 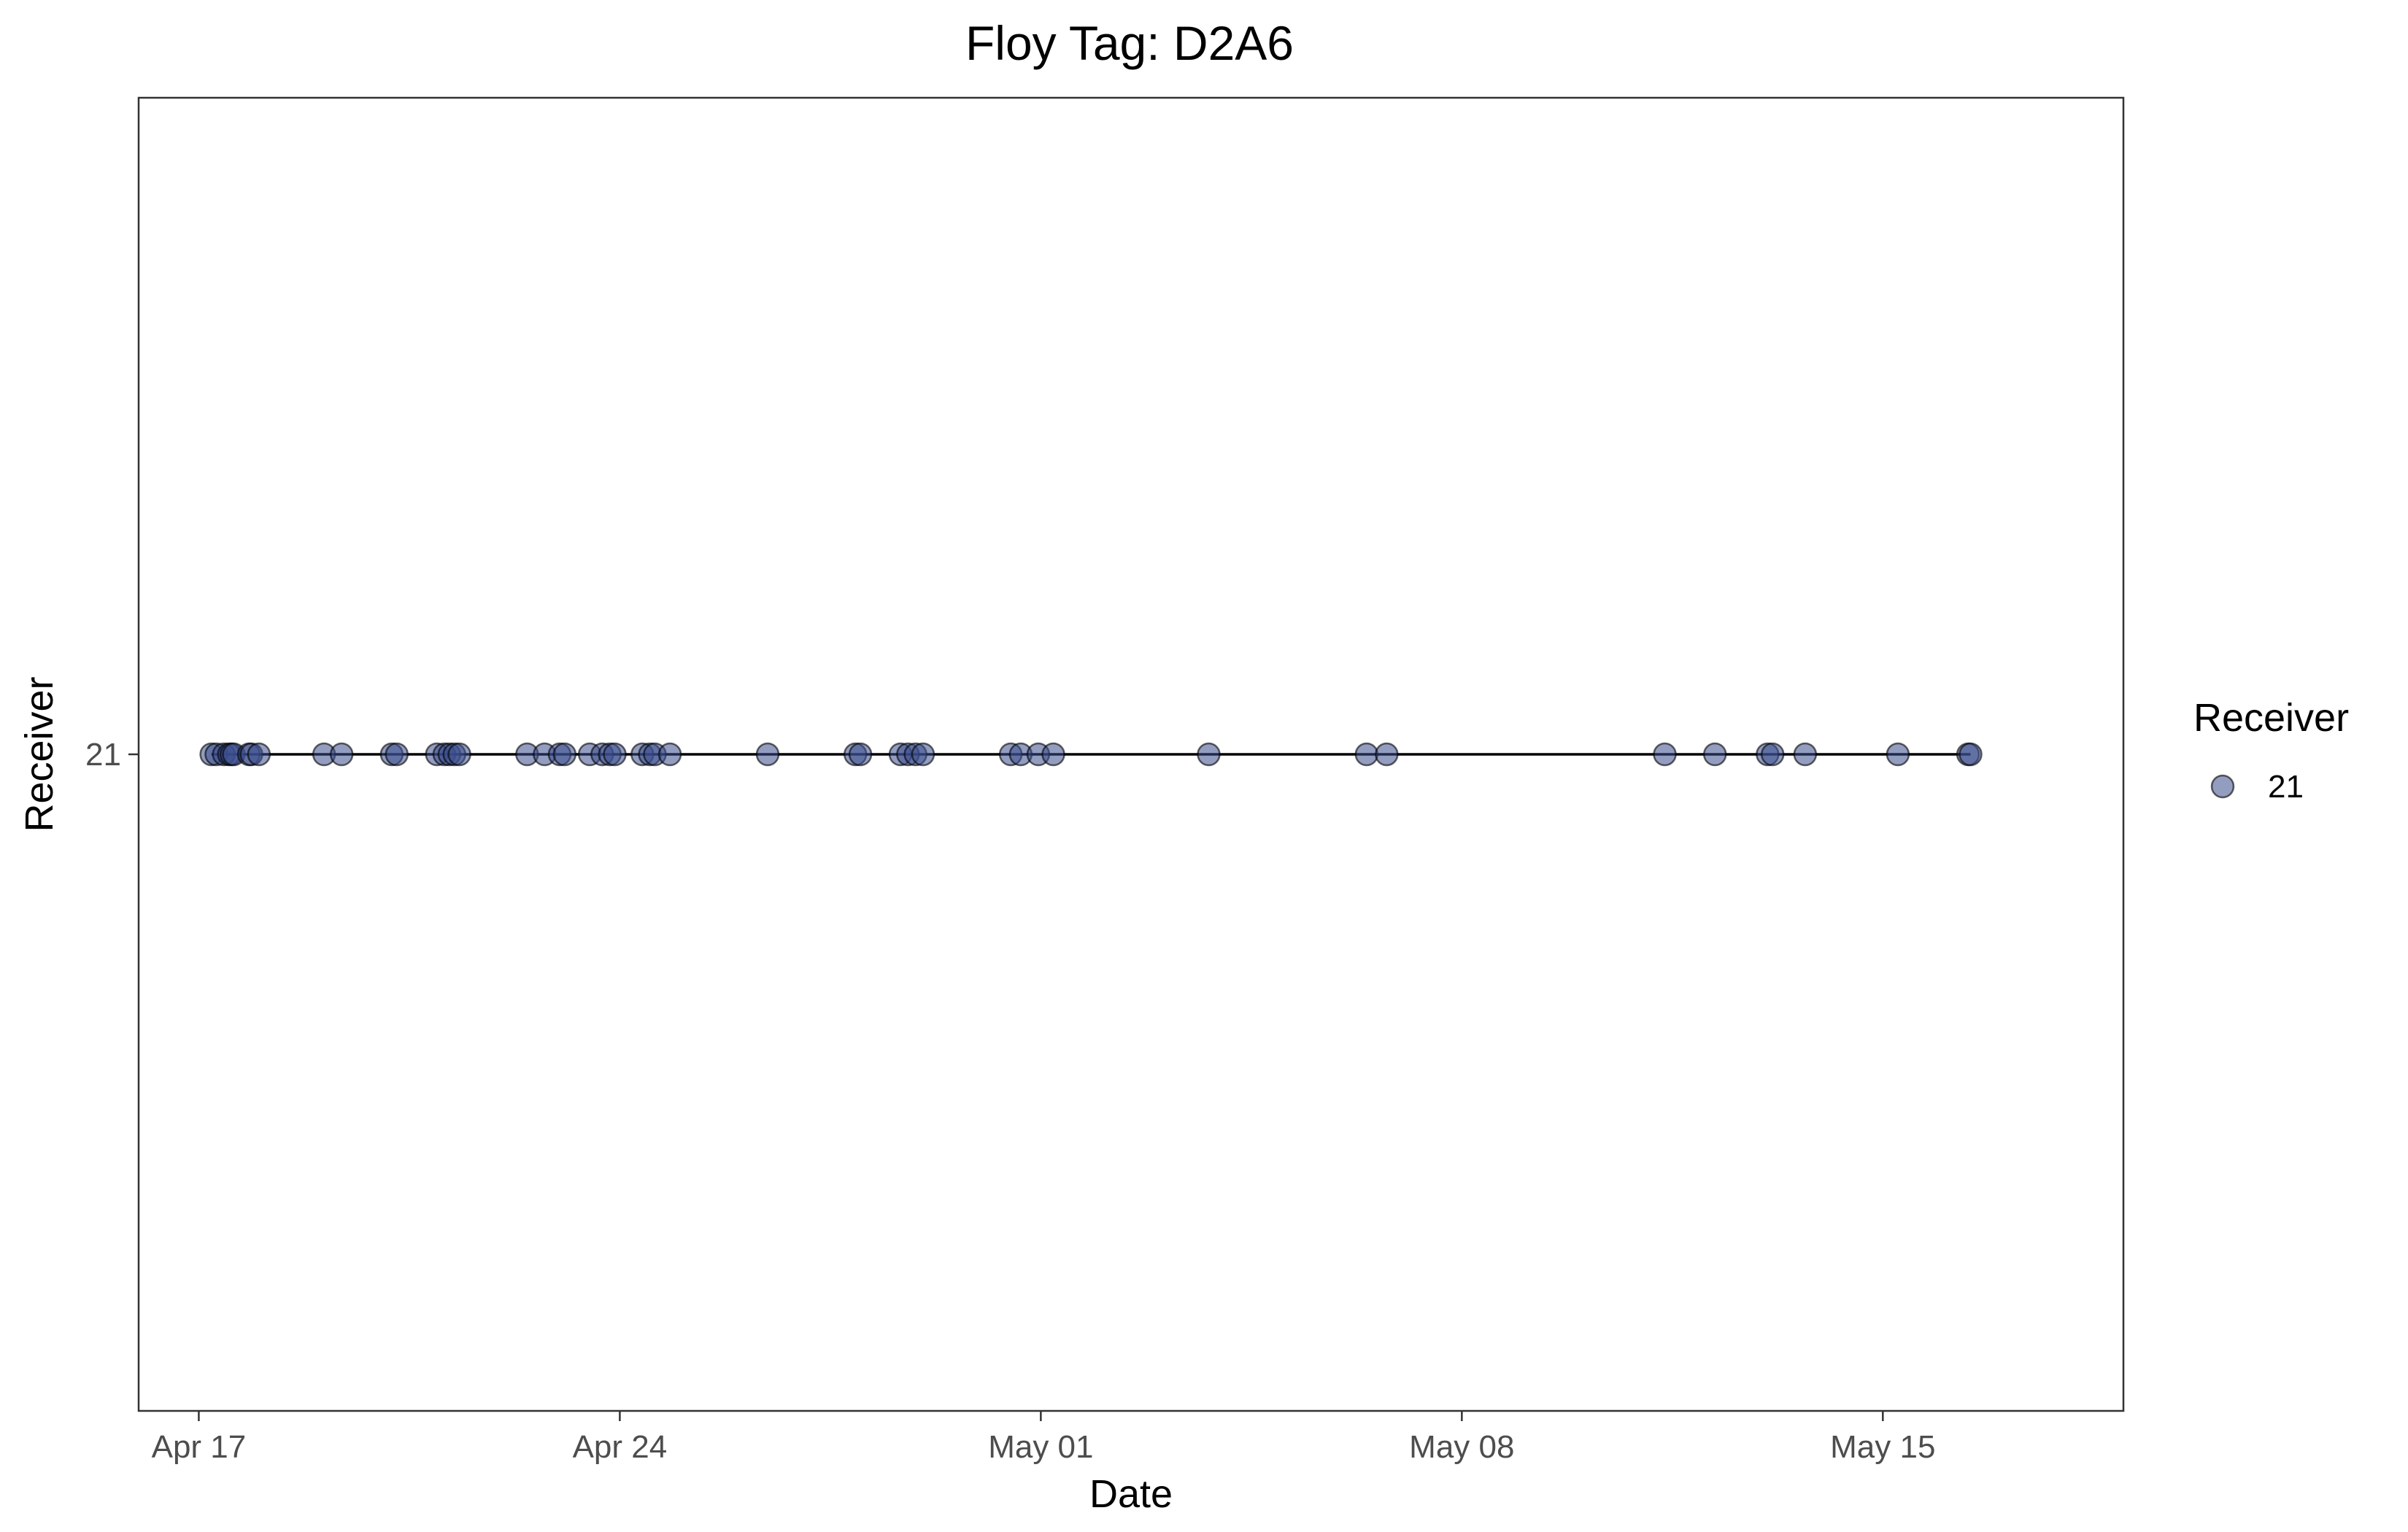 What do you see at coordinates (1091, 755) in the screenshot?
I see `data-points` at bounding box center [1091, 755].